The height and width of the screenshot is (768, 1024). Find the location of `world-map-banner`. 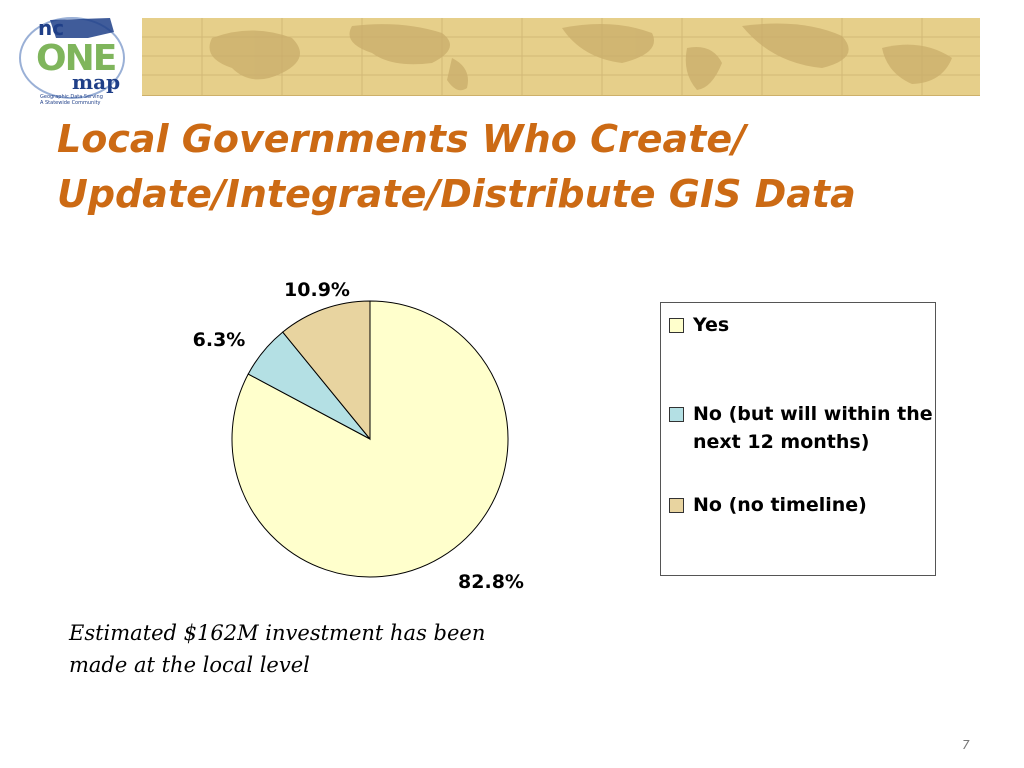

world-map-banner is located at coordinates (561, 57).